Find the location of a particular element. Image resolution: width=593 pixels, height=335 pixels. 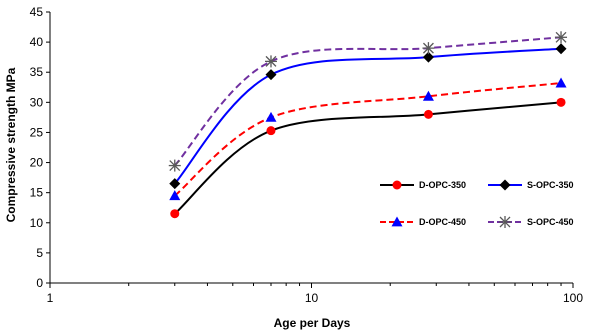

legend-label-s-opc-450: S-OPC-450 is located at coordinates (550, 222).